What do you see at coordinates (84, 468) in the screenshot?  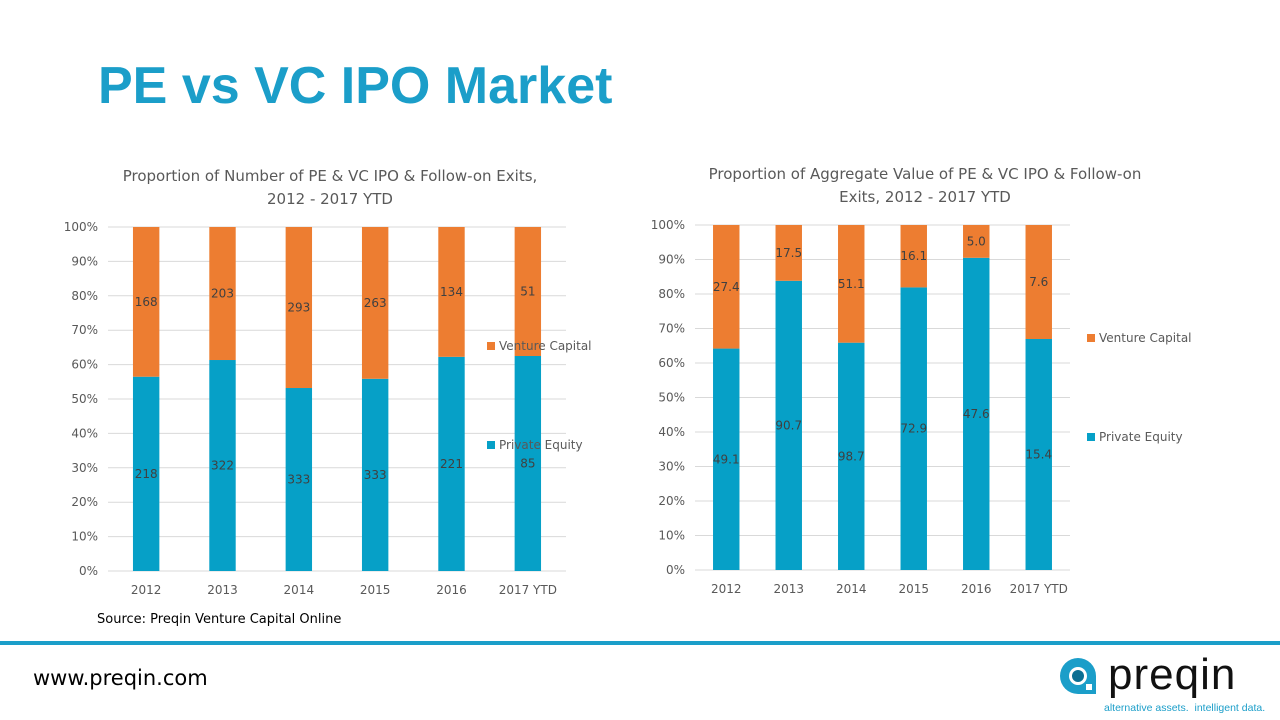 I see `y-tick-label: 30%` at bounding box center [84, 468].